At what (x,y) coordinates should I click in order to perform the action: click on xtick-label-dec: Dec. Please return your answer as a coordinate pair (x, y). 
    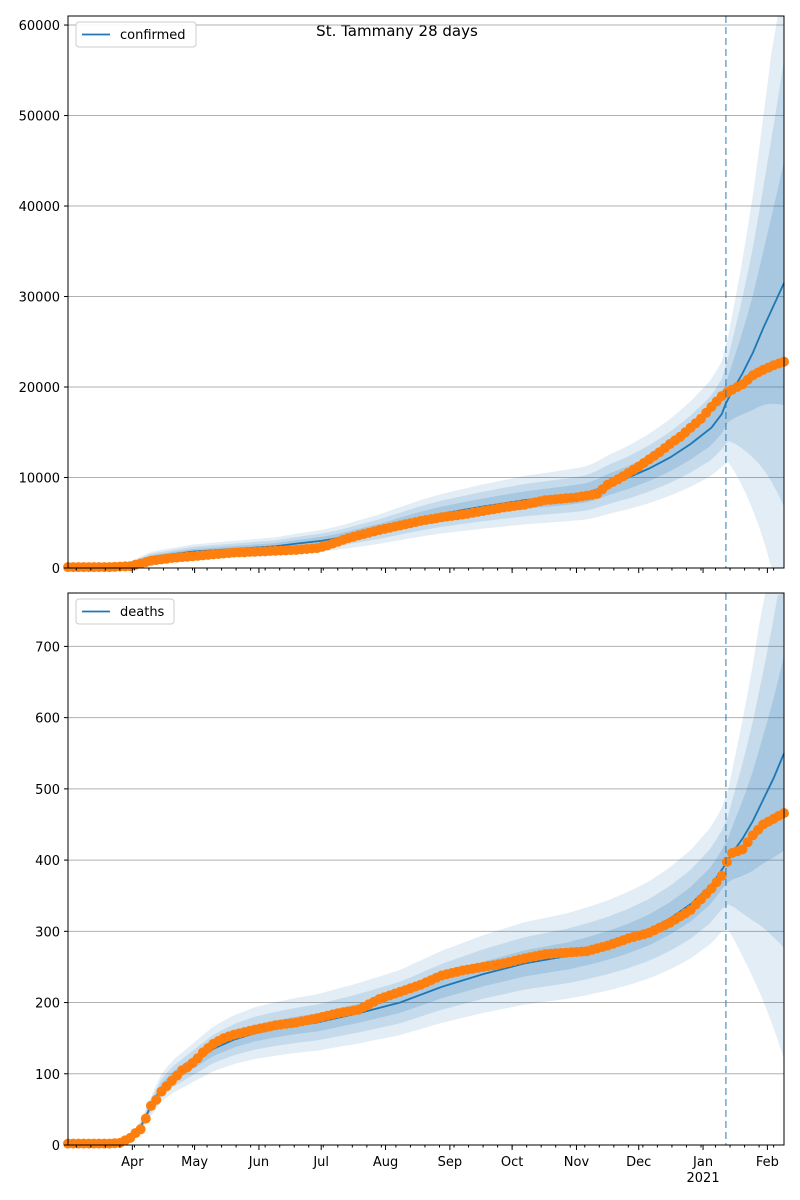
    Looking at the image, I should click on (638, 1162).